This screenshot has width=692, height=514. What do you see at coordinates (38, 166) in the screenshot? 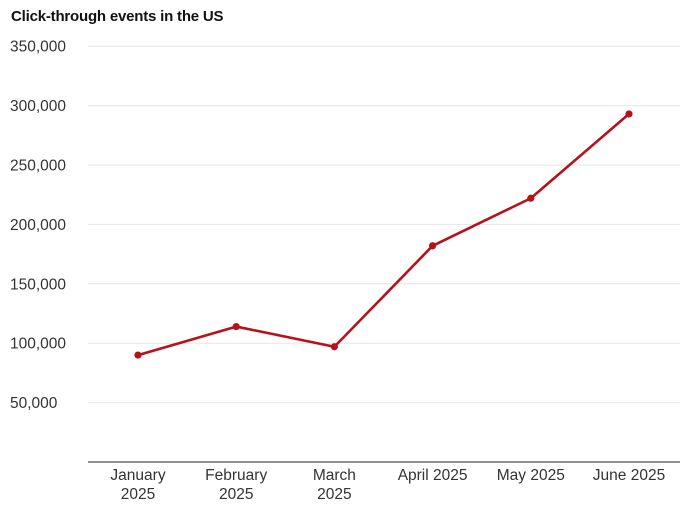
I see `y-tick-label: 250,000` at bounding box center [38, 166].